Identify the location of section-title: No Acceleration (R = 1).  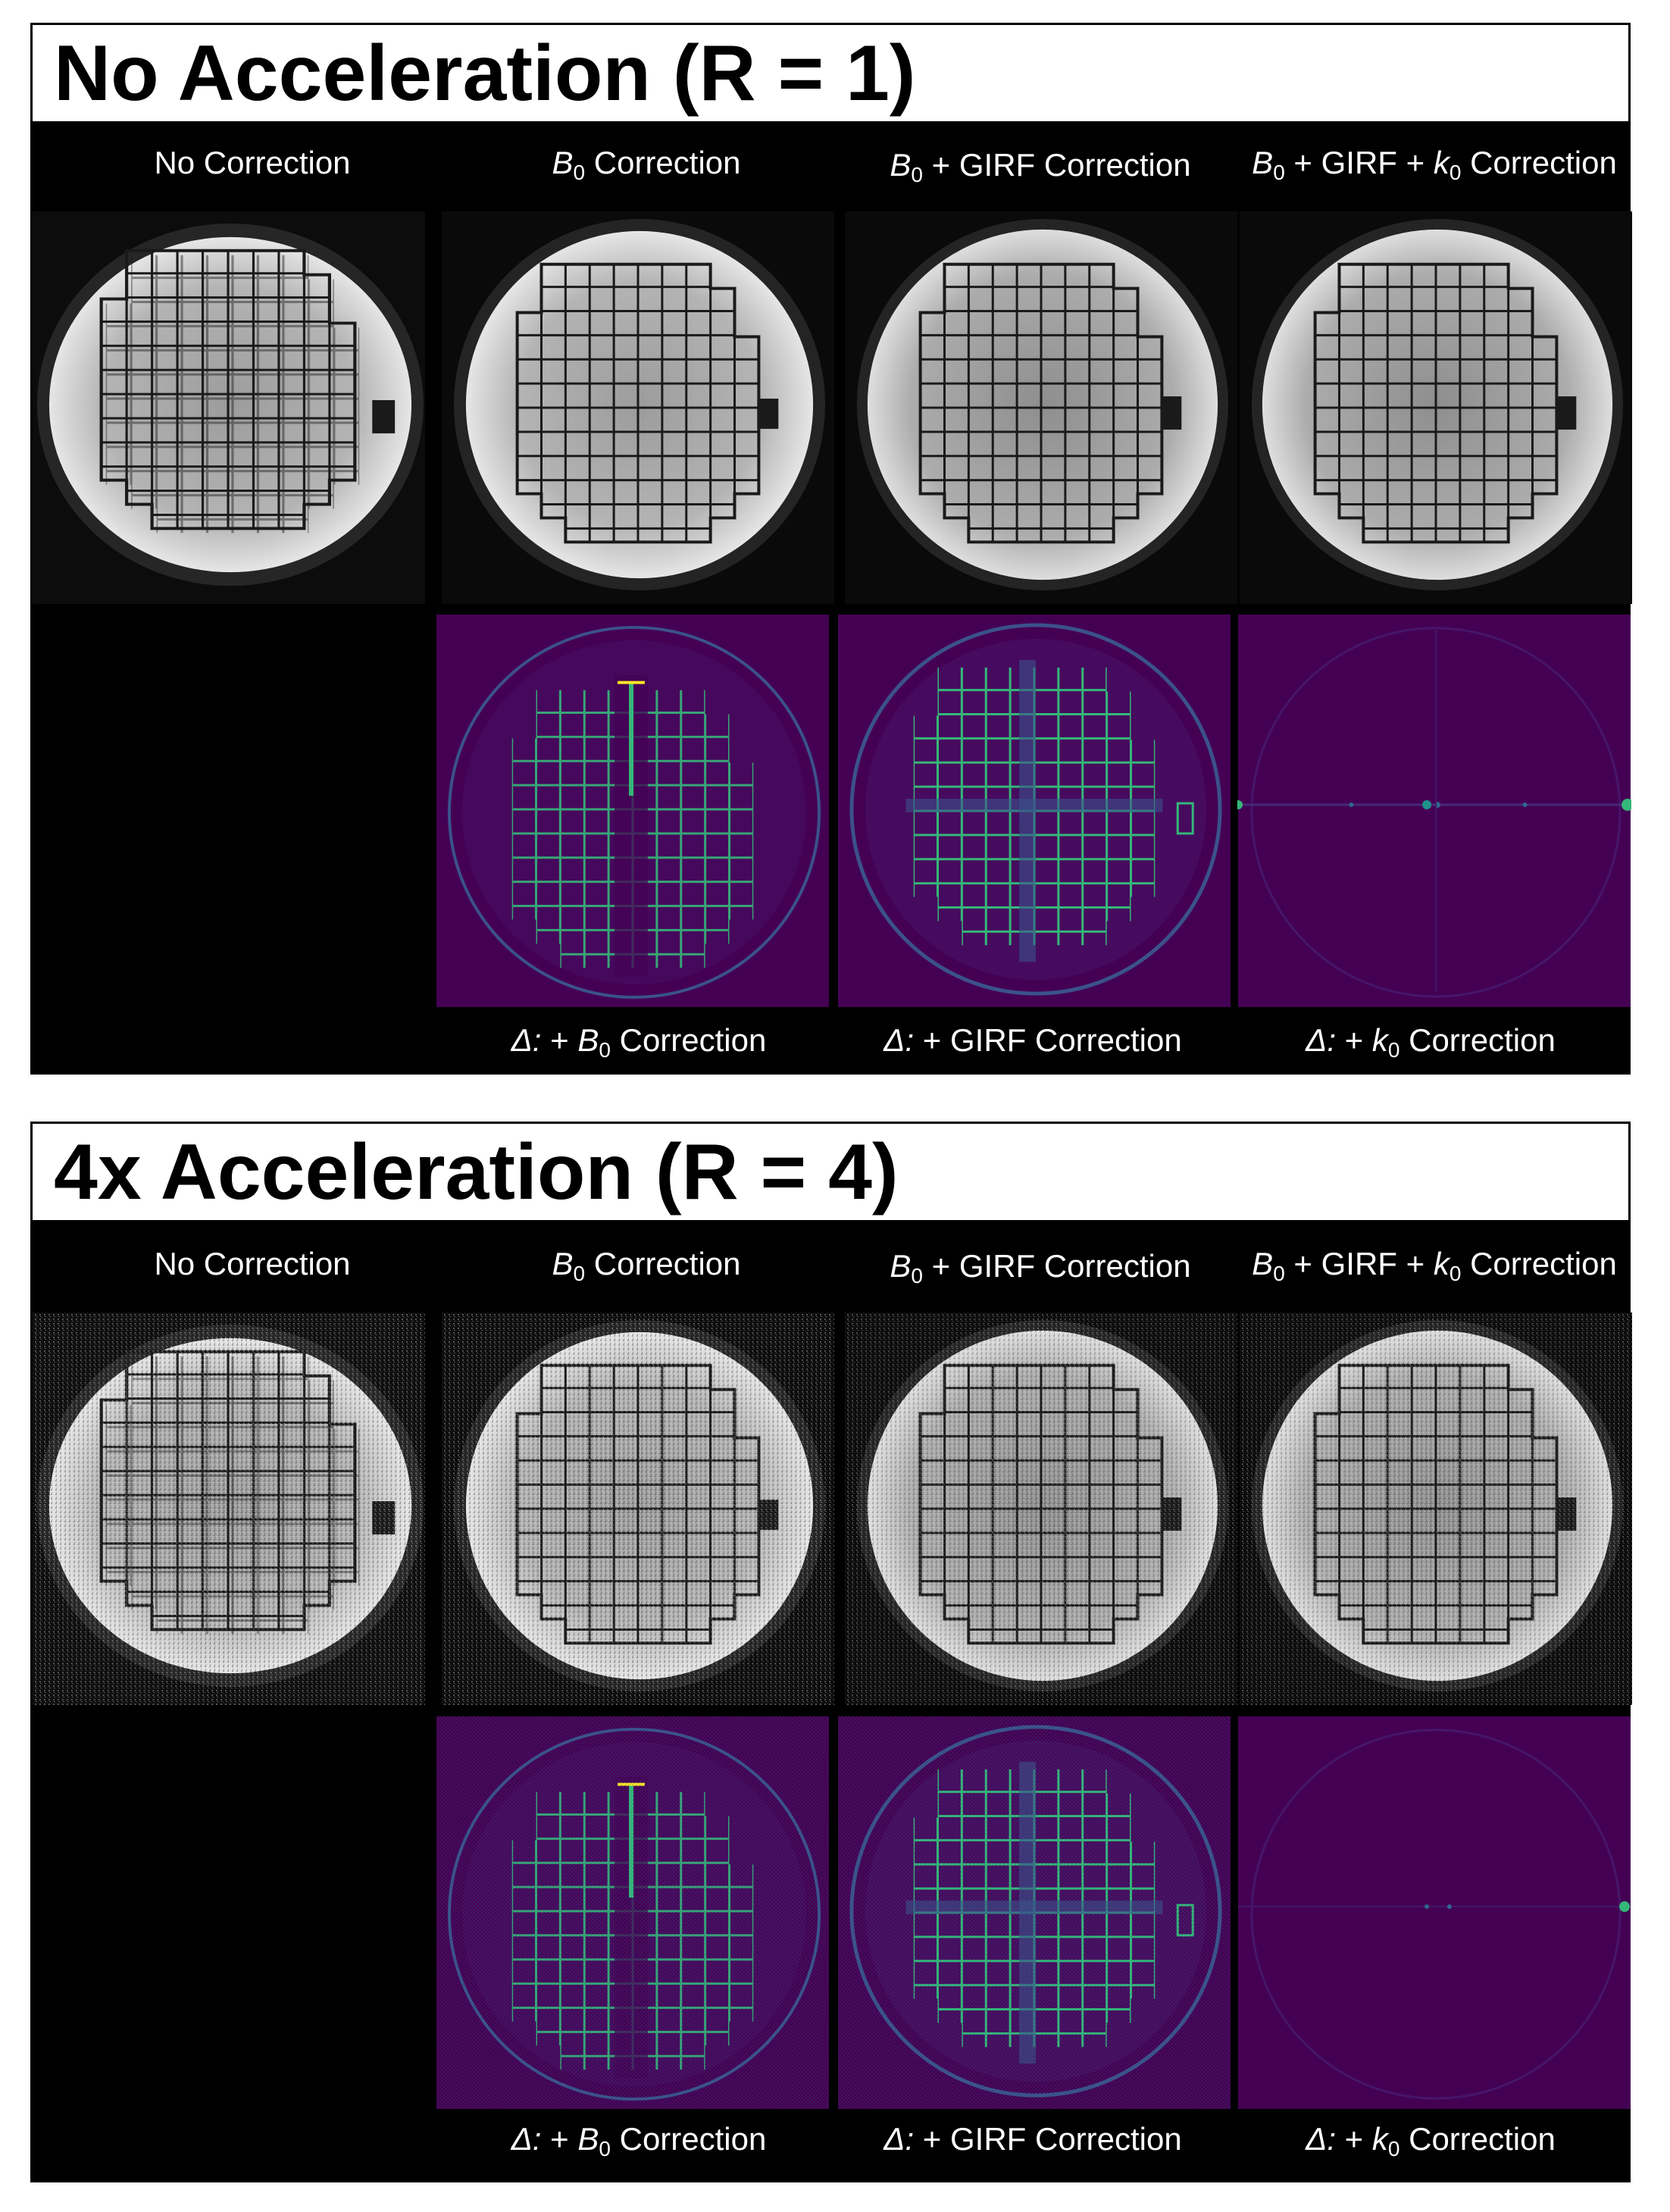
(485, 73).